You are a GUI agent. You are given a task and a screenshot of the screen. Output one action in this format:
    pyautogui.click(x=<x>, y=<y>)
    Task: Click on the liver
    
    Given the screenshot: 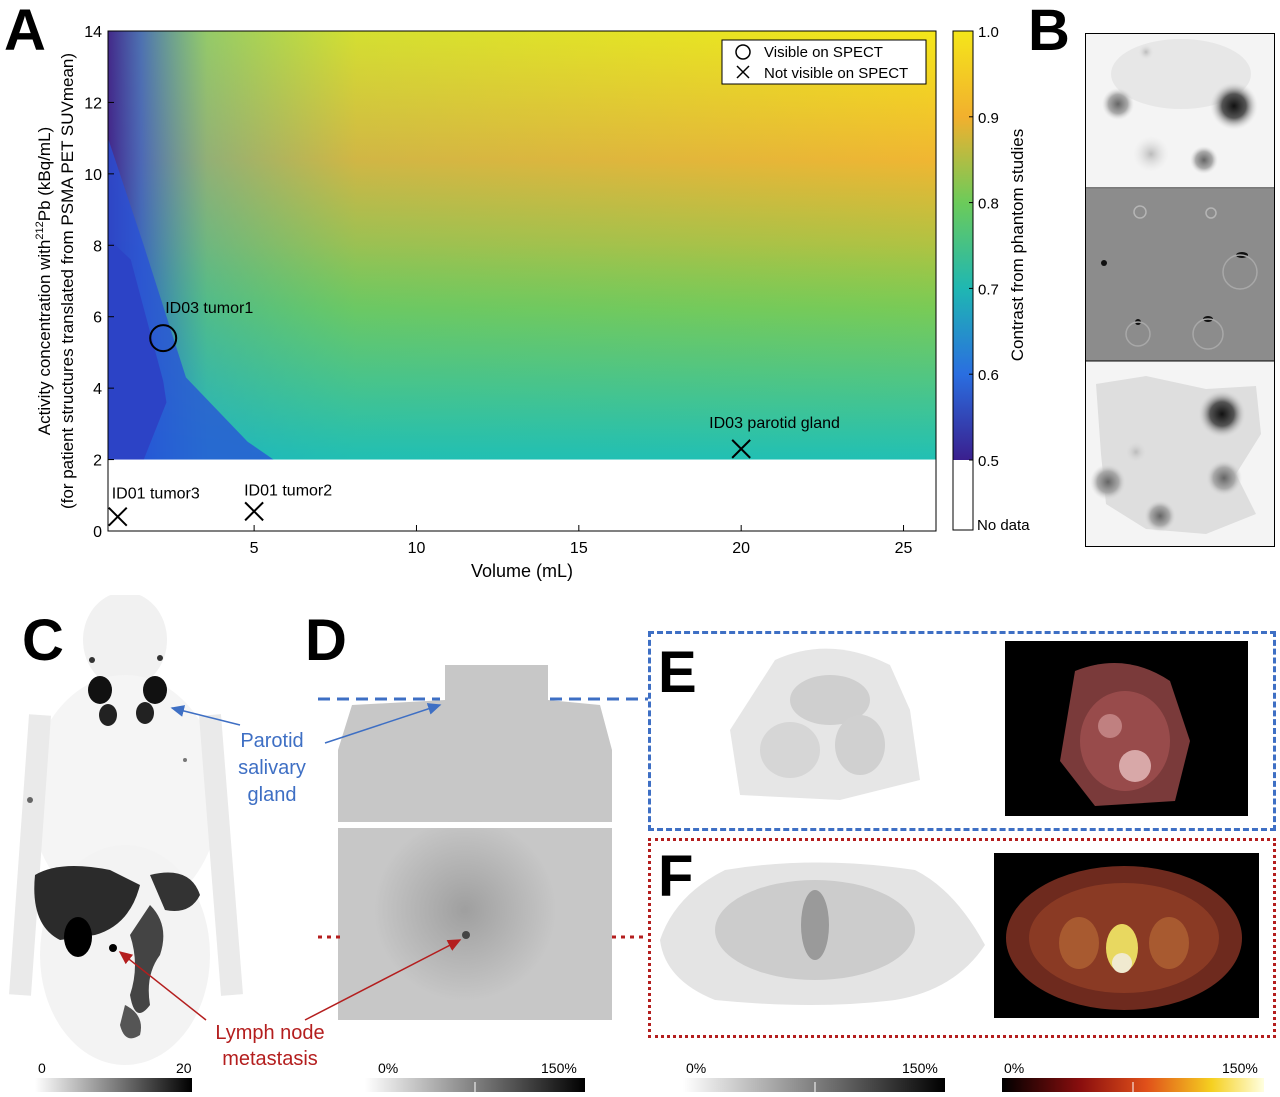 What is the action you would take?
    pyautogui.click(x=87, y=903)
    